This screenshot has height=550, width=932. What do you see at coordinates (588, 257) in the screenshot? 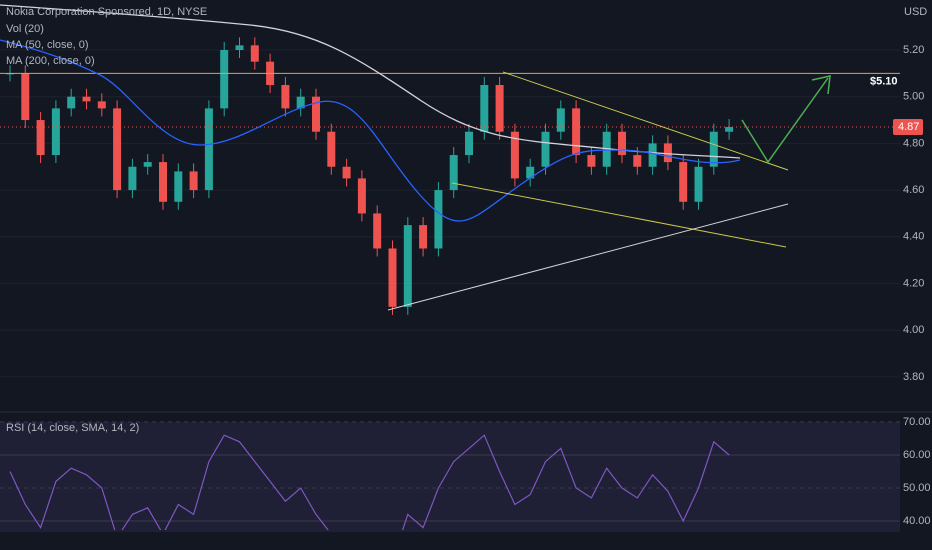
I see `trendline-support` at bounding box center [588, 257].